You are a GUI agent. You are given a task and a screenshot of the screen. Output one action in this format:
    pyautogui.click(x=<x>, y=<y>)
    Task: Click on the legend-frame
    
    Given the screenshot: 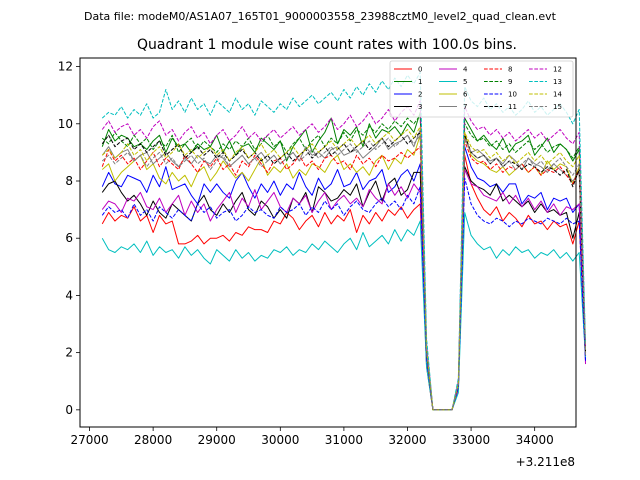 What is the action you would take?
    pyautogui.click(x=481, y=89)
    